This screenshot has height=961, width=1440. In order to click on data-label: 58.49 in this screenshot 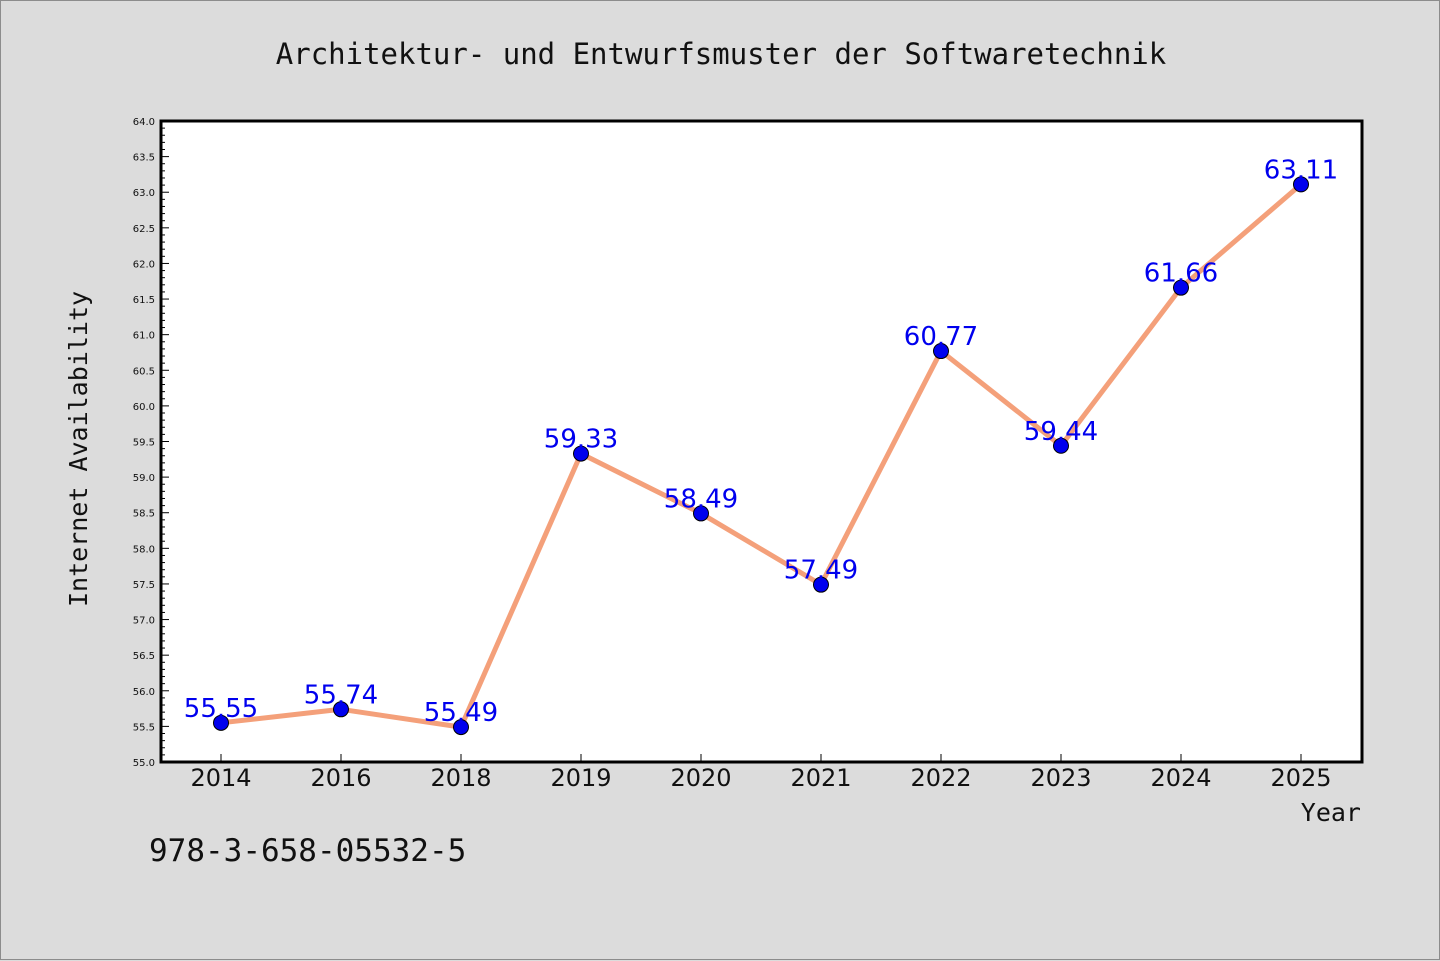, I will do `click(701, 499)`.